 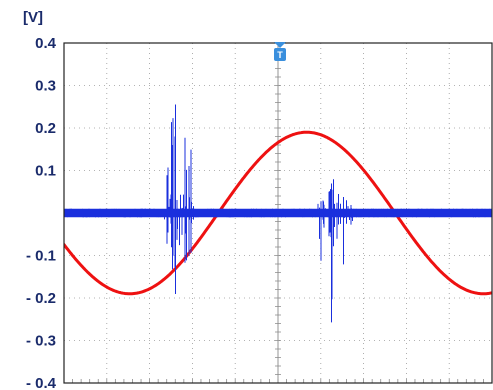 I want to click on y-tick-label: 0.2, so click(x=45, y=128).